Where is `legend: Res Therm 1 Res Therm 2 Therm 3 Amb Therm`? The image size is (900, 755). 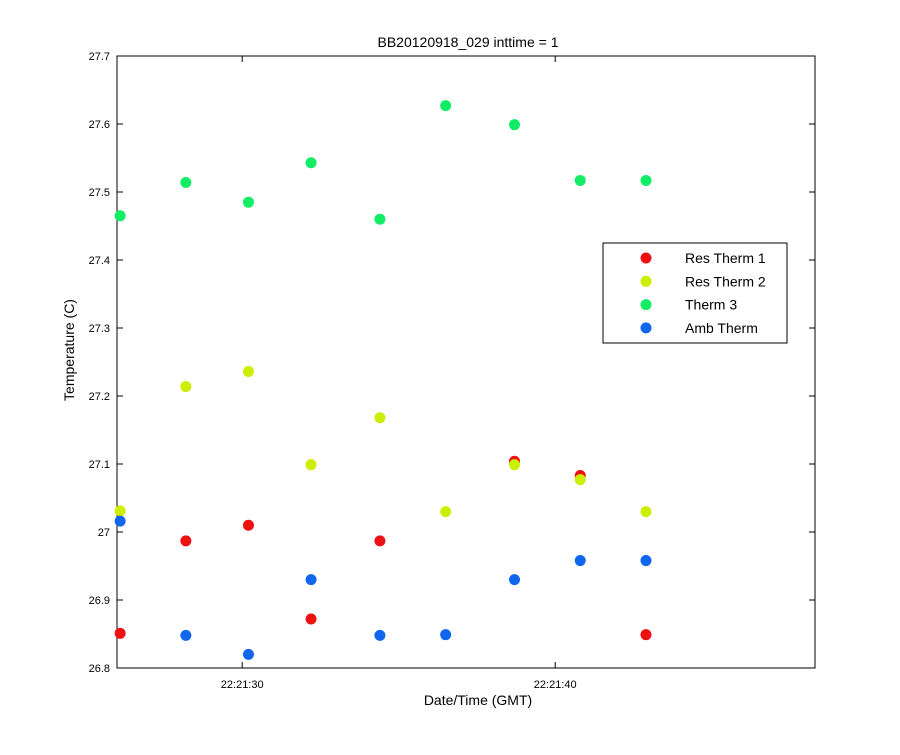
legend: Res Therm 1 Res Therm 2 Therm 3 Amb Therm is located at coordinates (695, 293).